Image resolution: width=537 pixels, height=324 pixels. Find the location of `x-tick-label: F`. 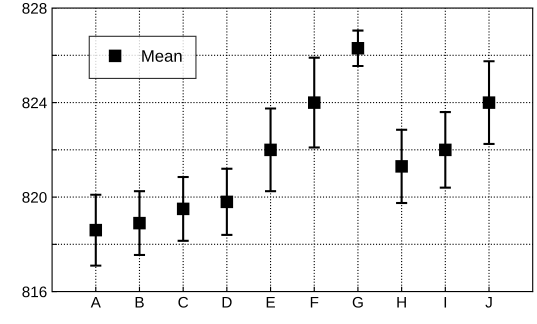

x-tick-label: F is located at coordinates (314, 302).